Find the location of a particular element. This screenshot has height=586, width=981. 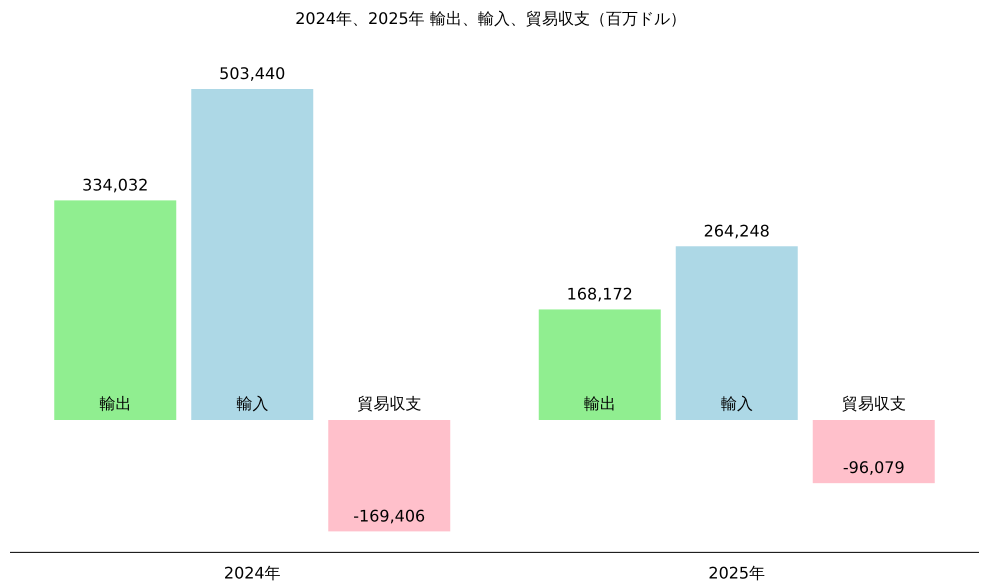

xtick: 2024年 is located at coordinates (252, 572).